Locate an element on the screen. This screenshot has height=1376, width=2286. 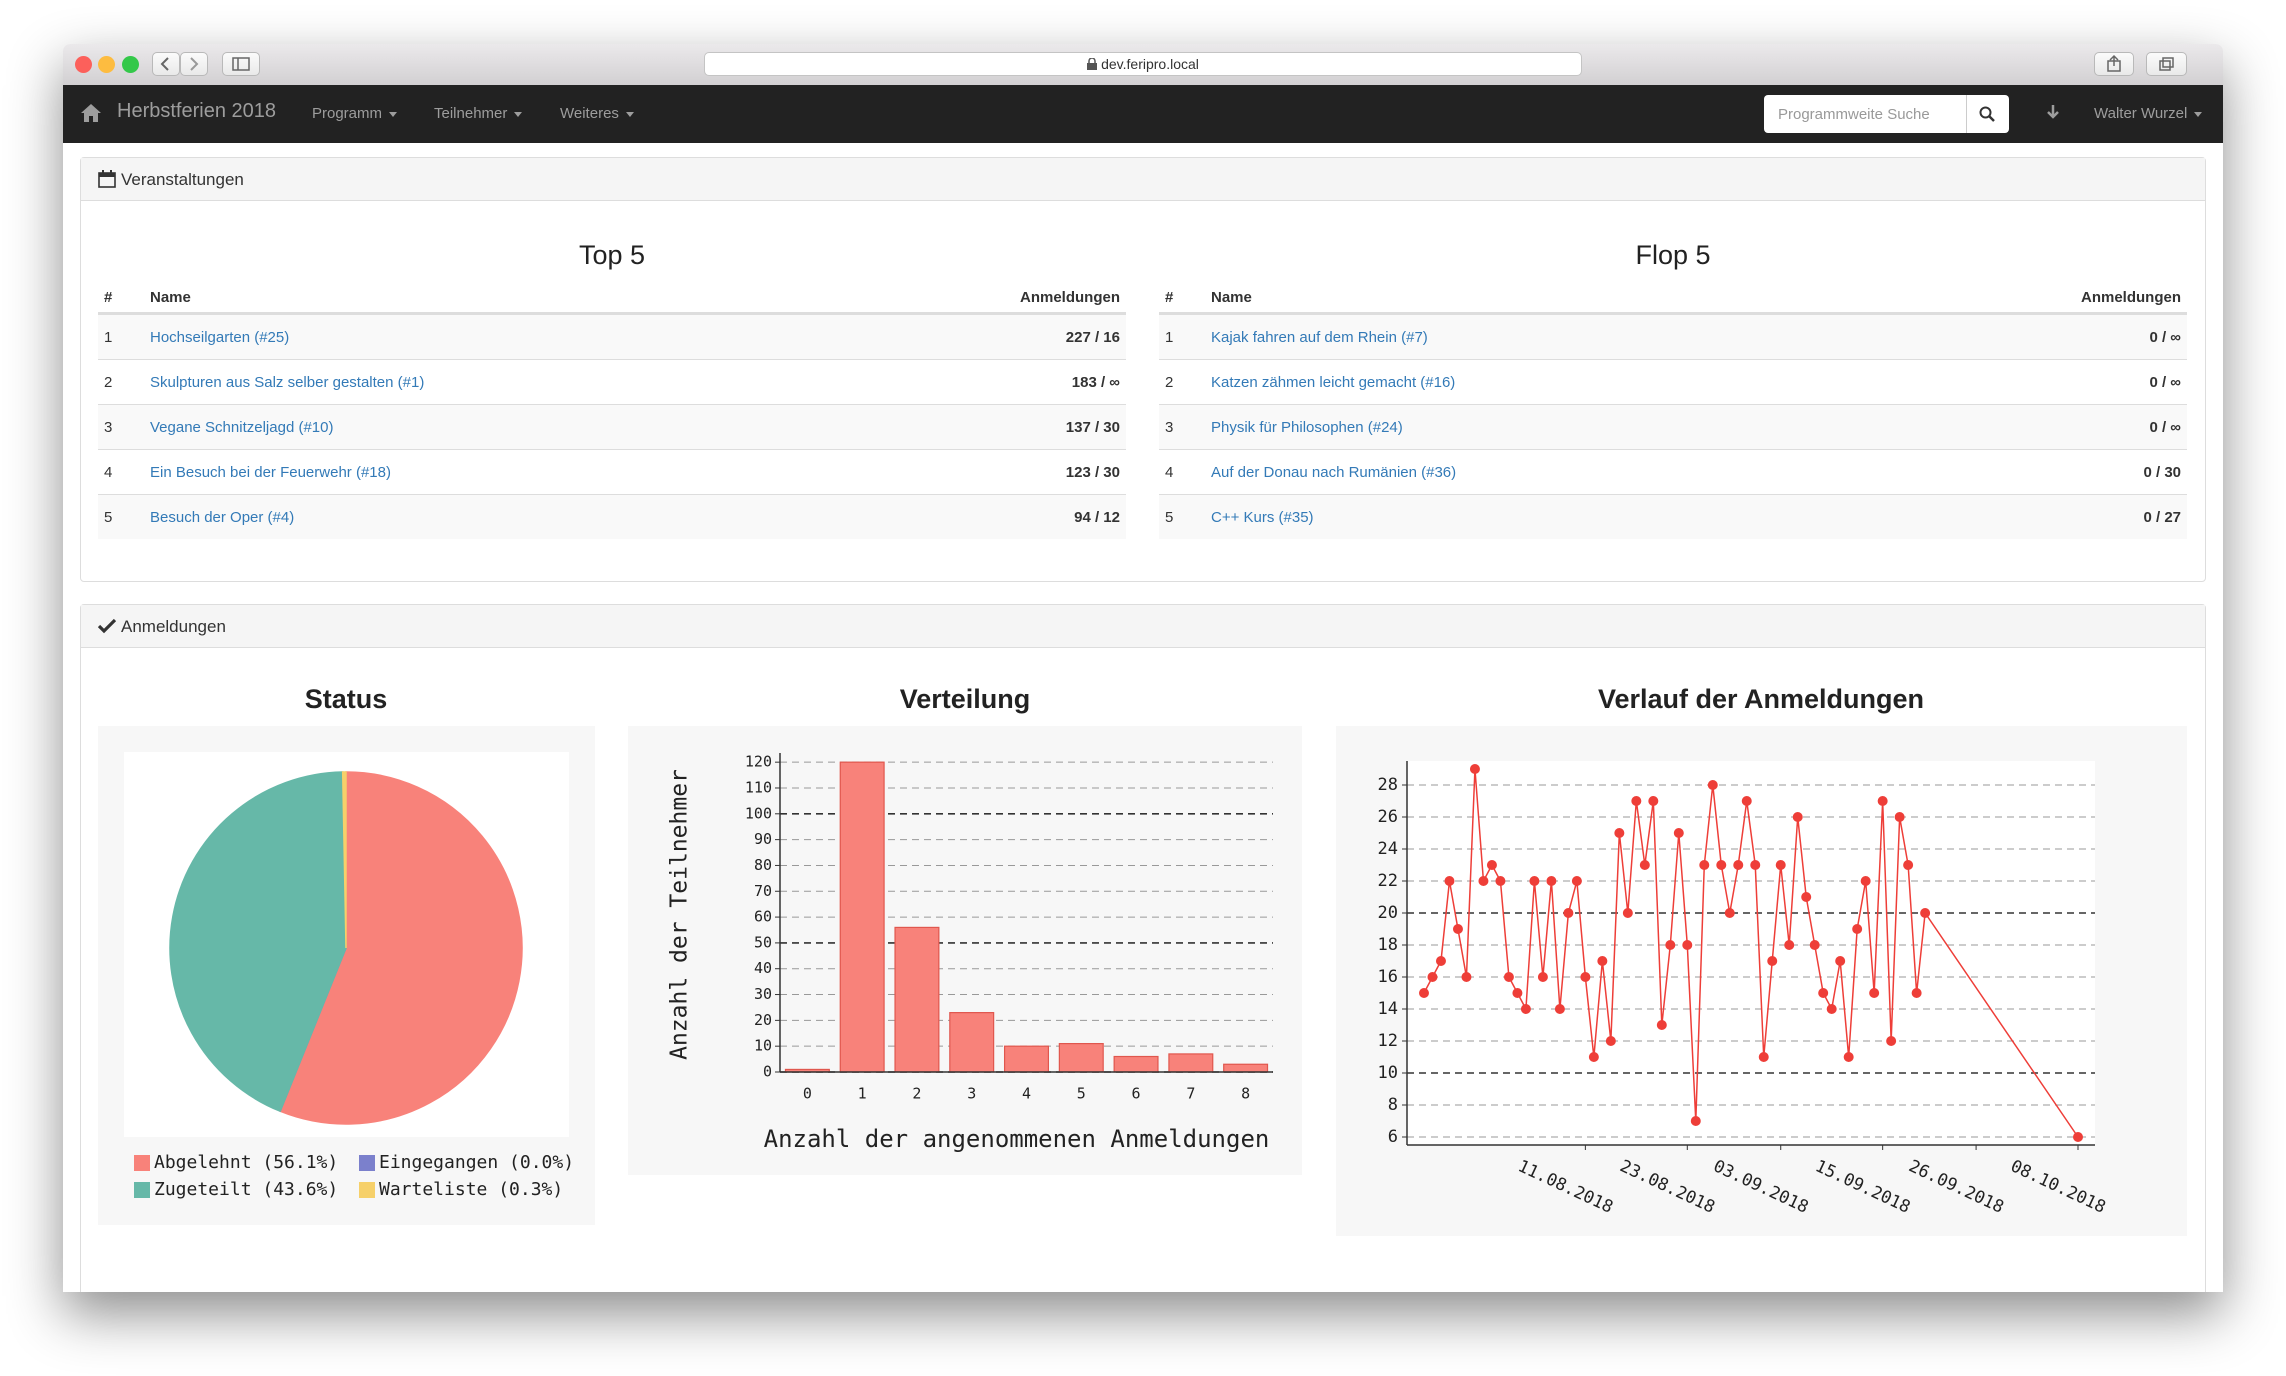
column-header: # is located at coordinates (1169, 297).